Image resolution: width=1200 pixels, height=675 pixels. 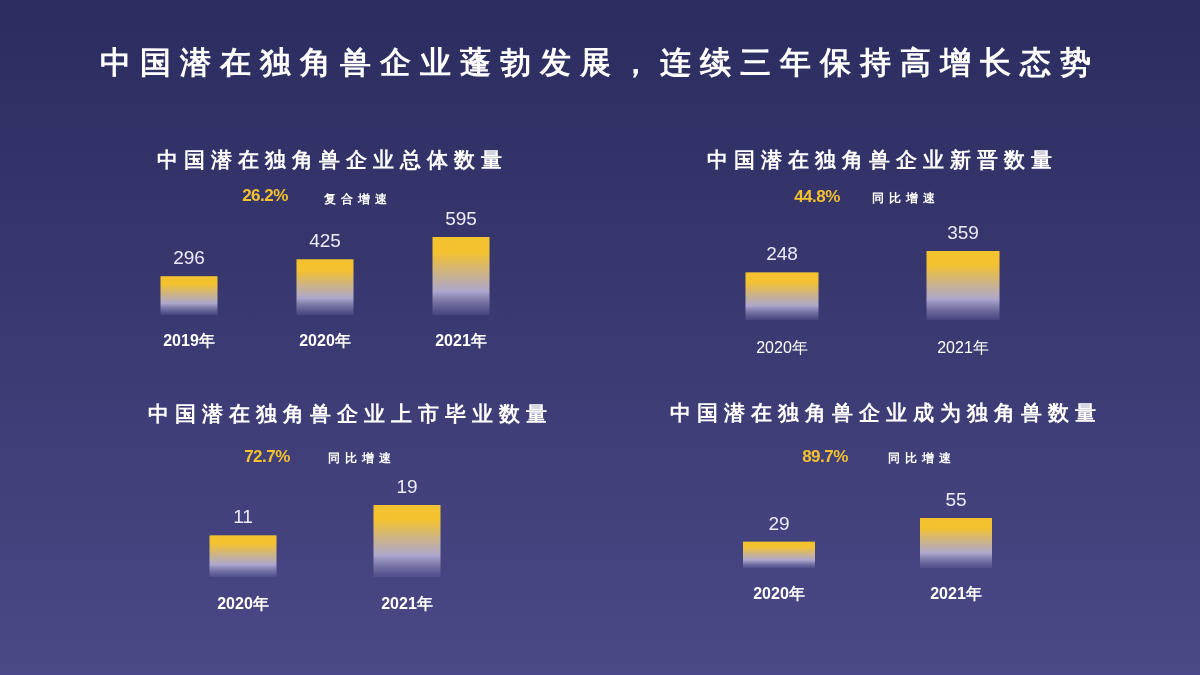 What do you see at coordinates (267, 456) in the screenshot?
I see `text: 72.7%` at bounding box center [267, 456].